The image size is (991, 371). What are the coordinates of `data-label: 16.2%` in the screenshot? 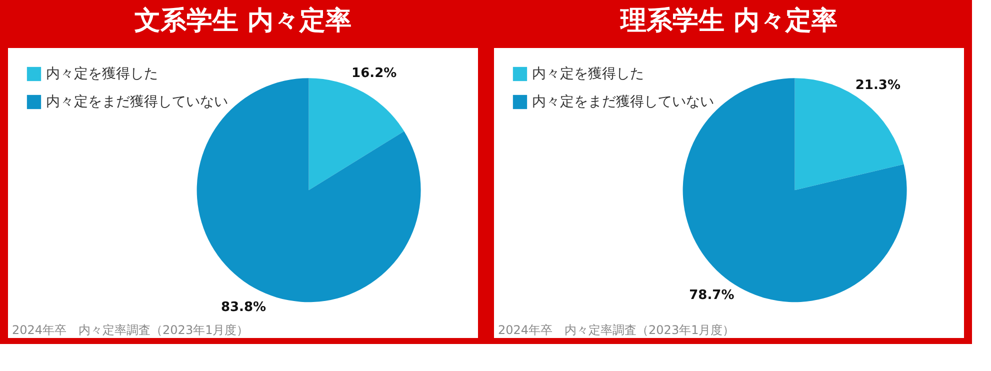 It's located at (374, 74).